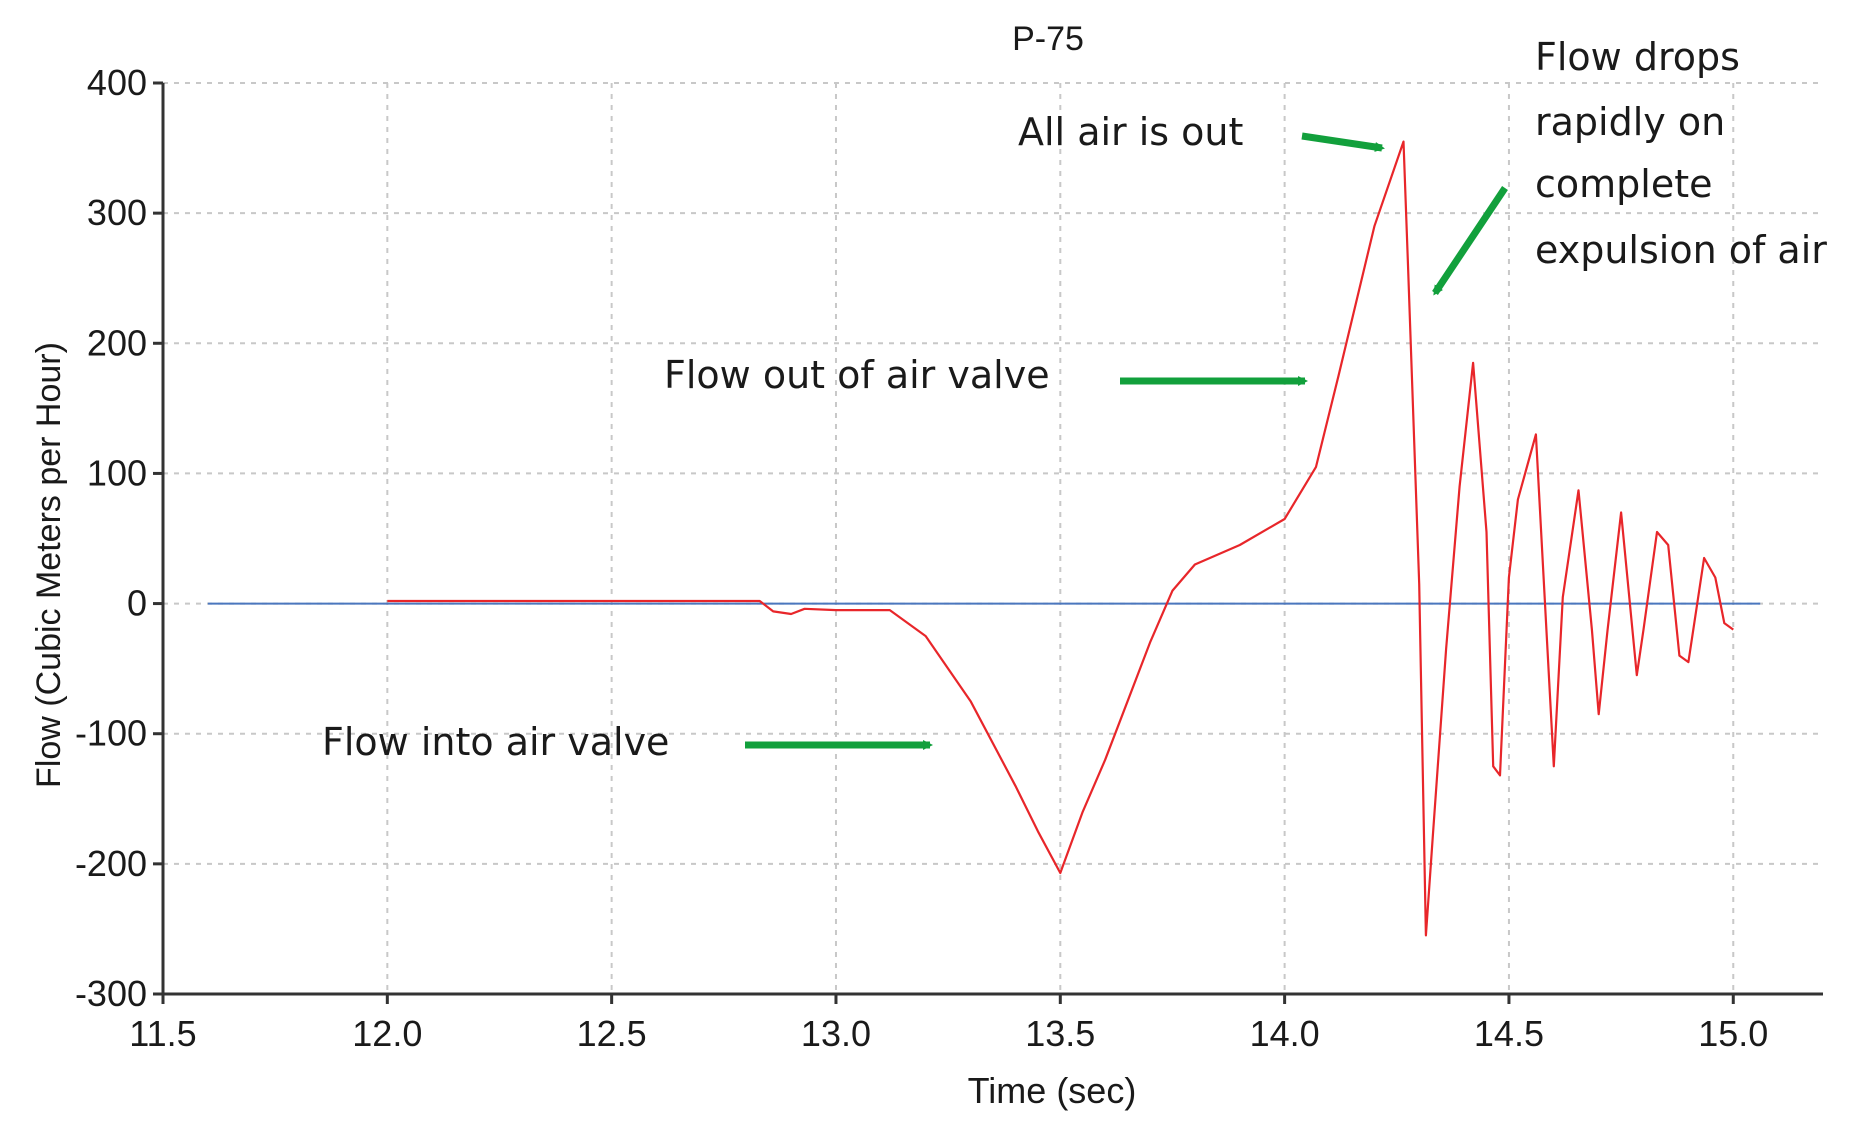 The height and width of the screenshot is (1130, 1874). What do you see at coordinates (1130, 132) in the screenshot?
I see `annotation-all-air-out: All air is out` at bounding box center [1130, 132].